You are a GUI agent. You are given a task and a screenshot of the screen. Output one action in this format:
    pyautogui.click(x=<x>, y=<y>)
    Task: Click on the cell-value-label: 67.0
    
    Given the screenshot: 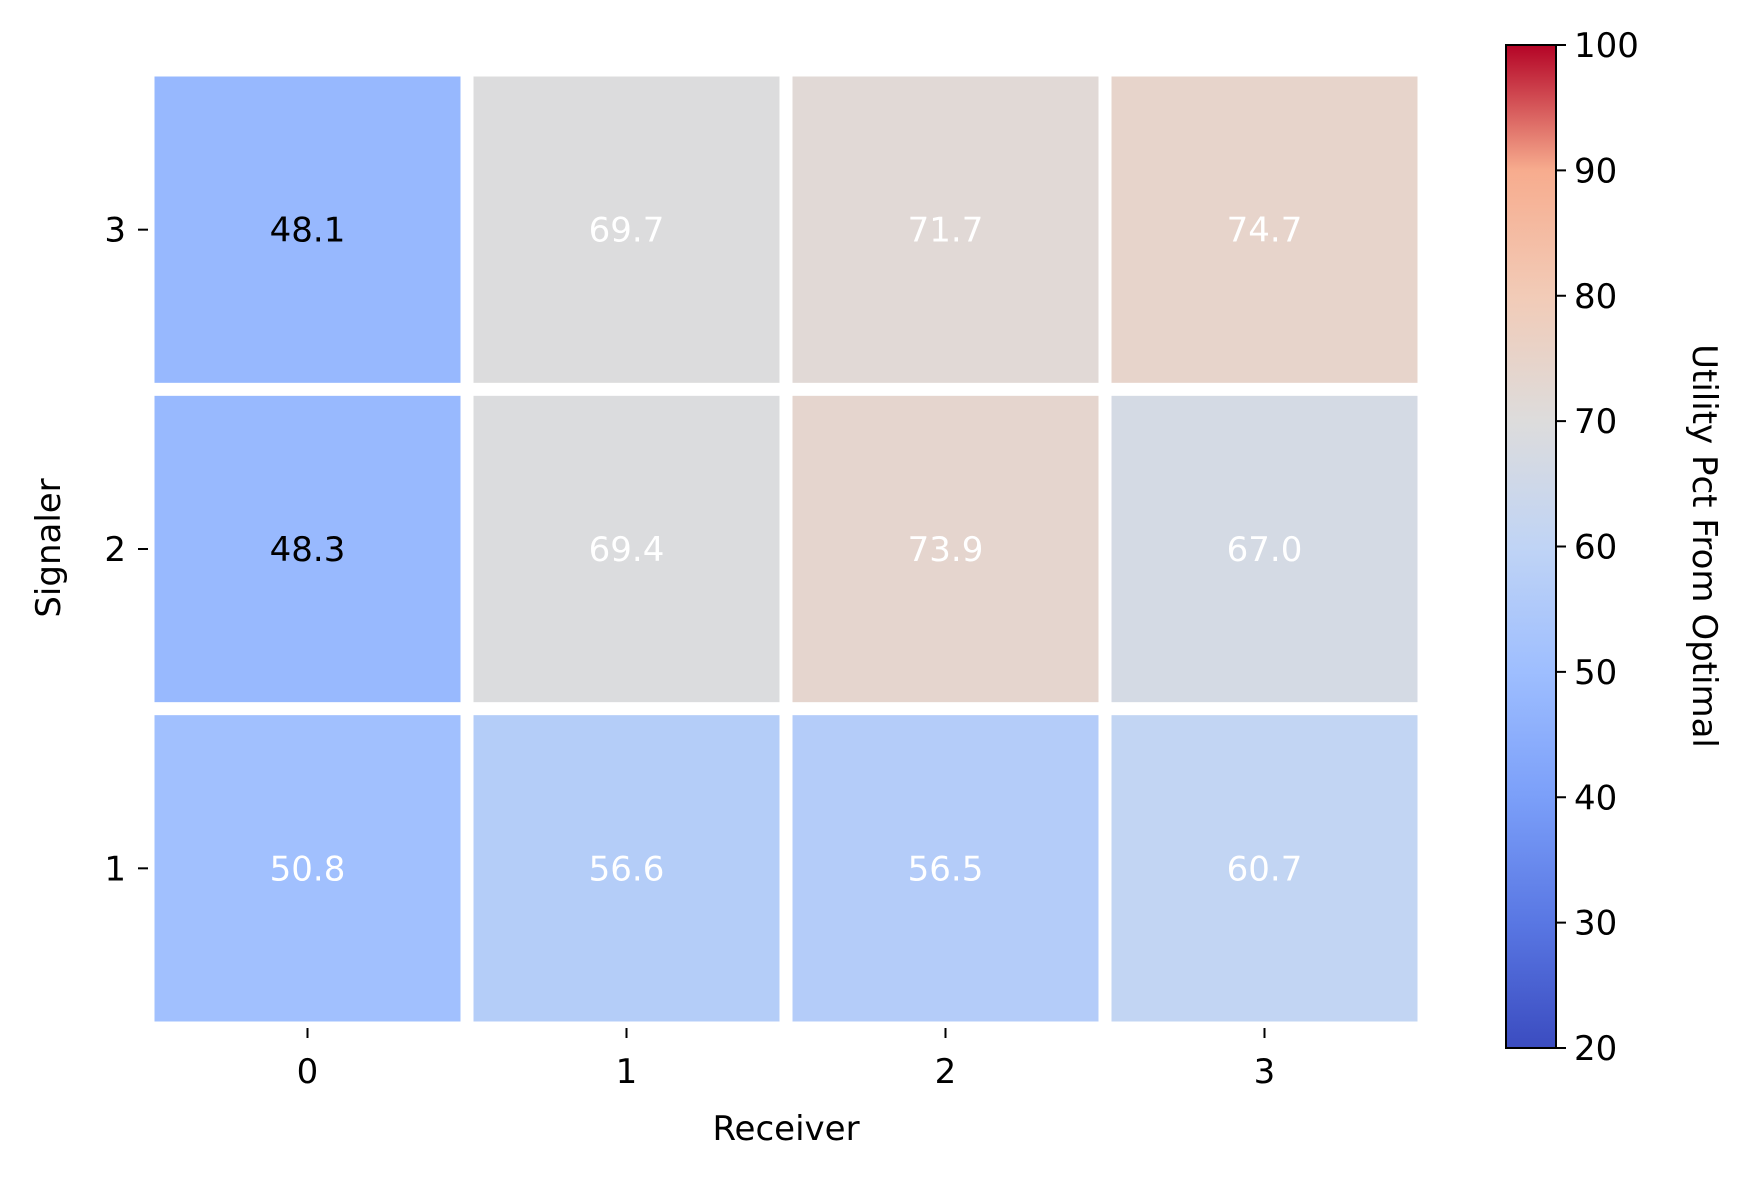 What is the action you would take?
    pyautogui.click(x=1265, y=550)
    